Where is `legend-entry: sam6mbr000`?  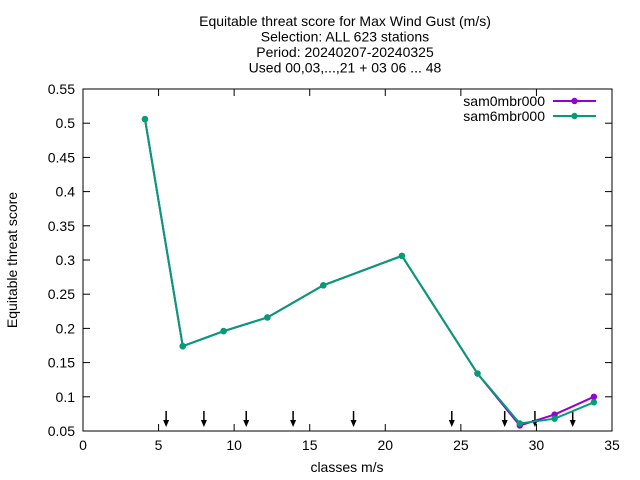 legend-entry: sam6mbr000 is located at coordinates (529, 116).